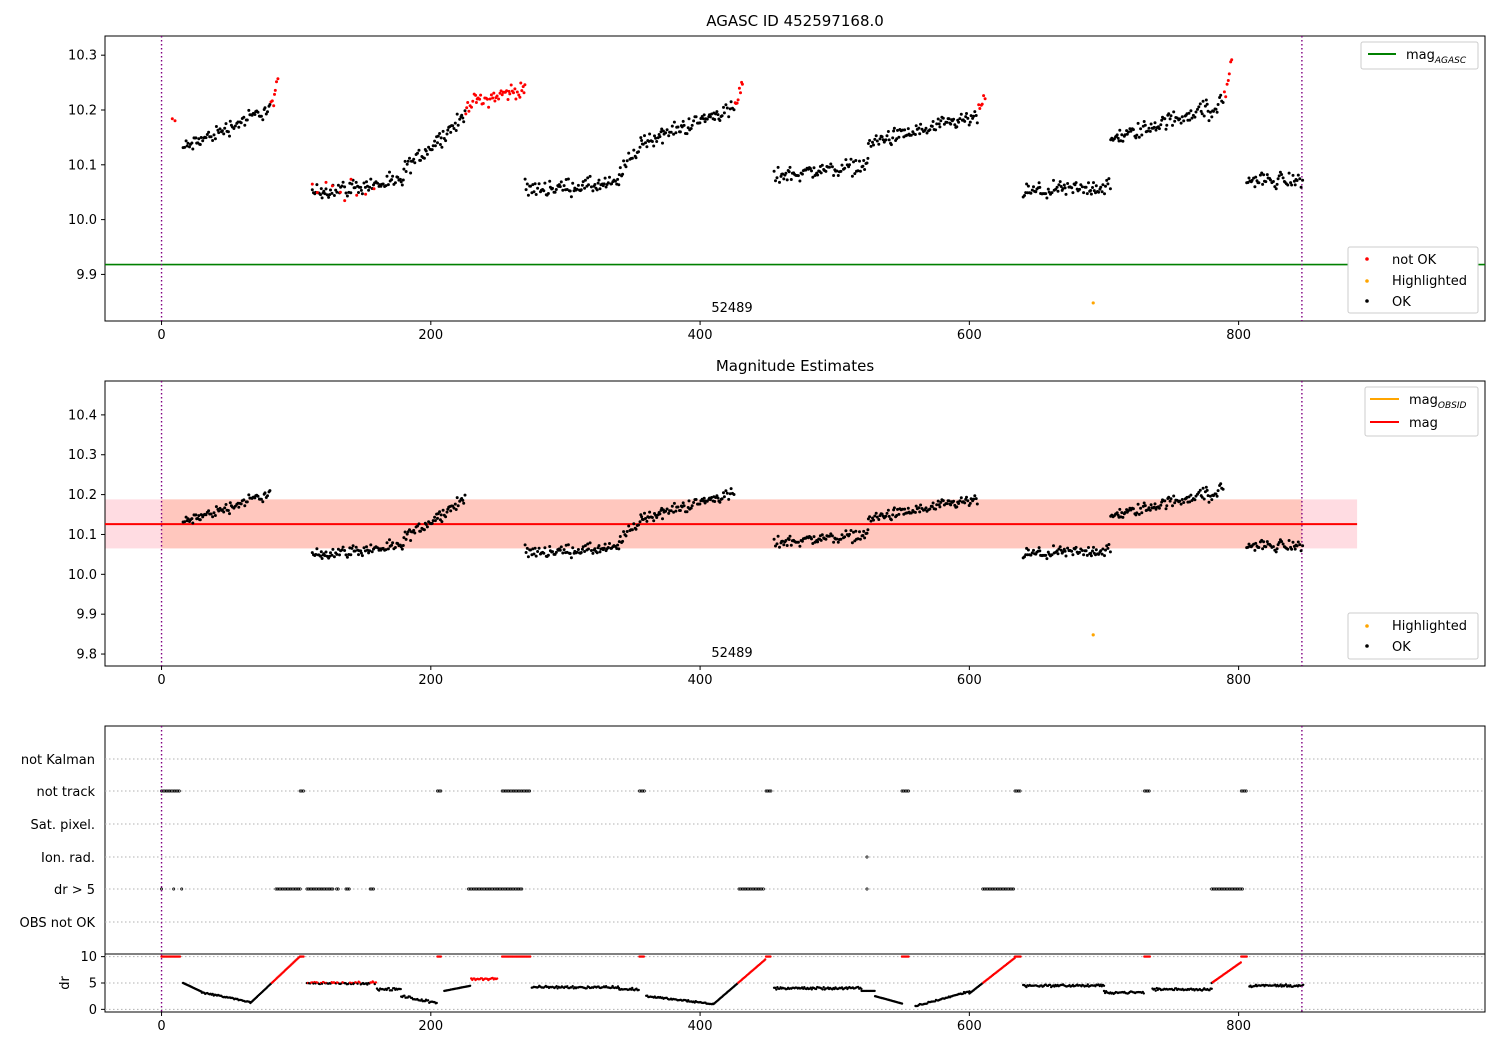 The image size is (1500, 1050). I want to click on legend2-highlighted: Highlighted, so click(1429, 626).